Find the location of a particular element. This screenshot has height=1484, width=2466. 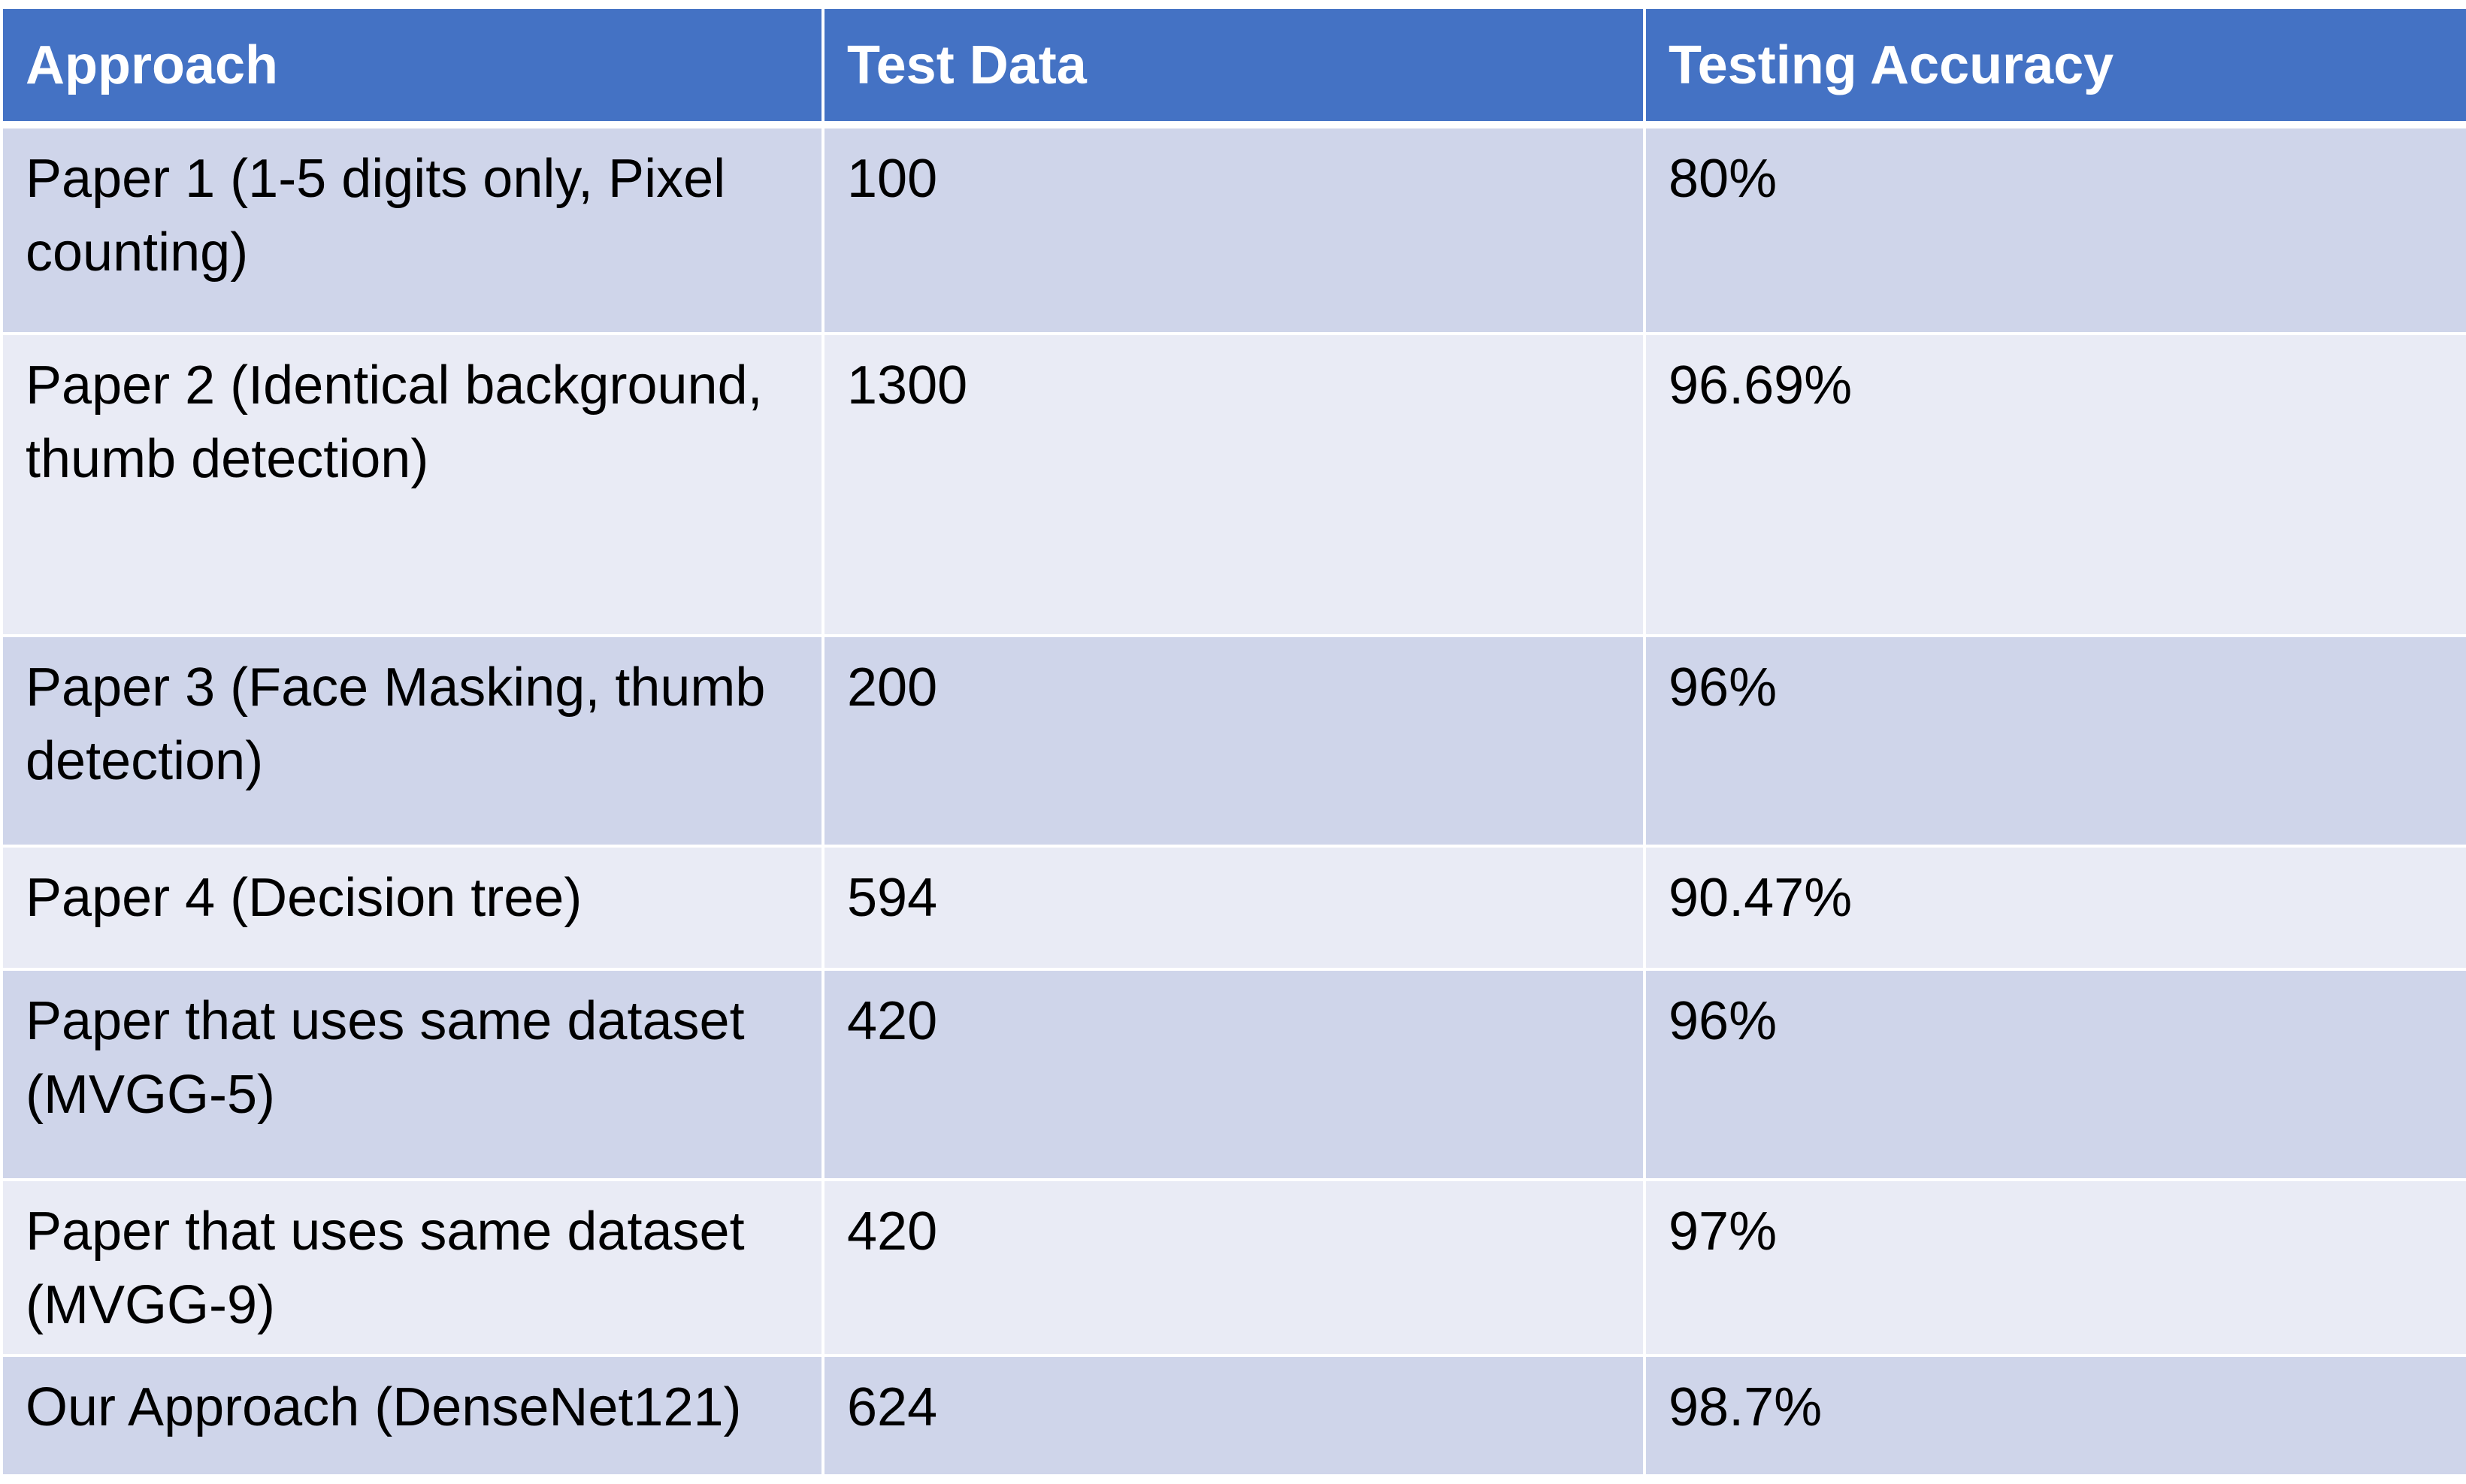

accuracy-cell: 80% is located at coordinates (2054, 229).